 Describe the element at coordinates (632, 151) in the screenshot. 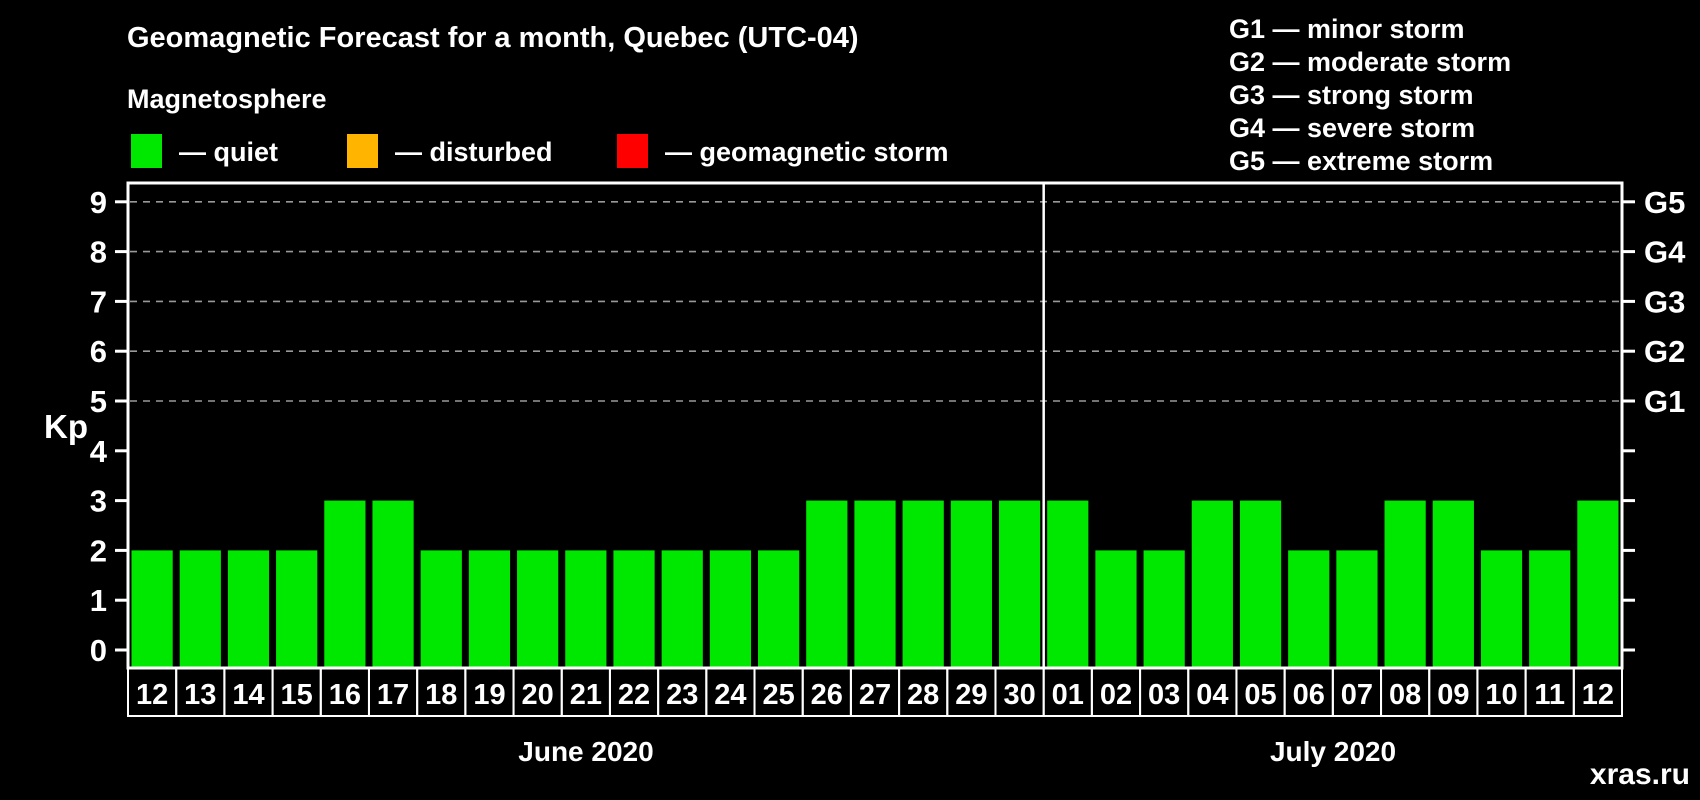

I see `storm-swatch-icon` at that location.